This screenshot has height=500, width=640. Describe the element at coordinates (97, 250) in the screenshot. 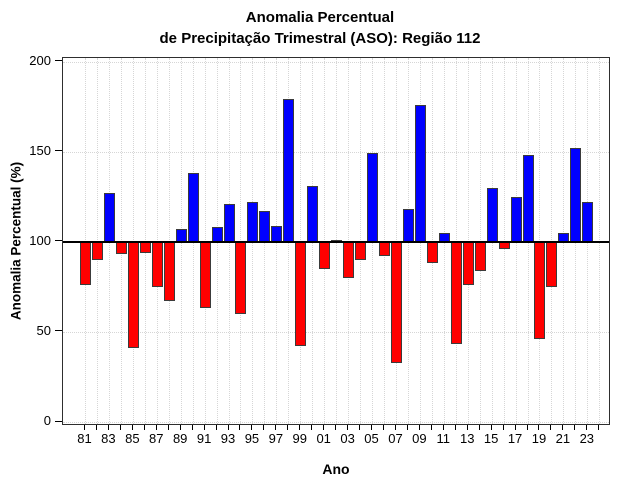

I see `bar-1982` at that location.